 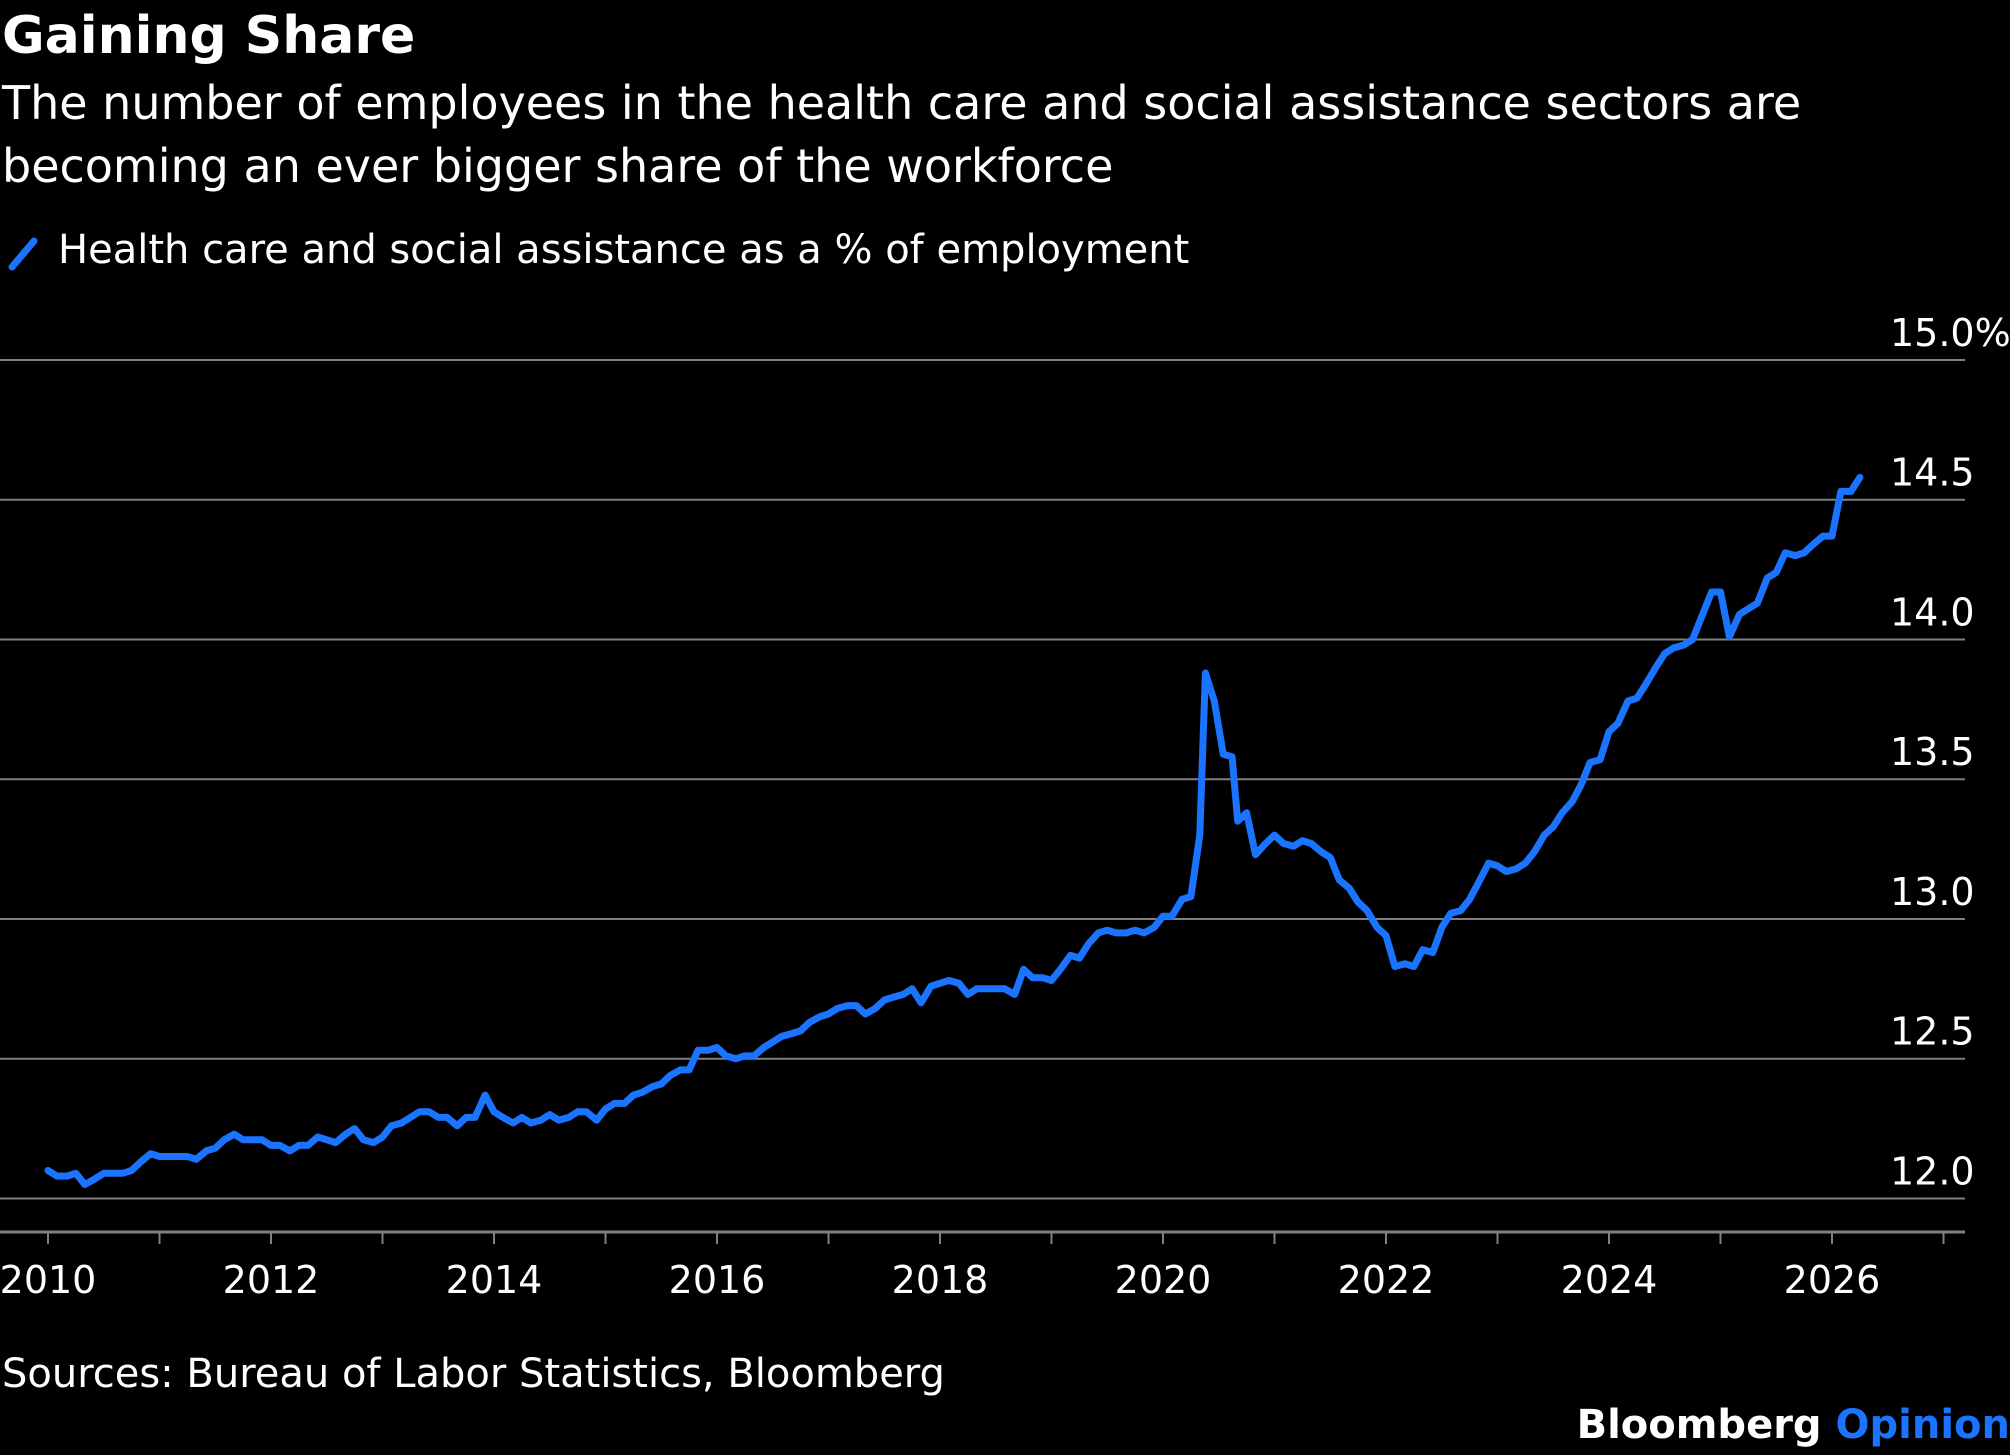 What do you see at coordinates (1932, 892) in the screenshot?
I see `y-tick-label: 13.0` at bounding box center [1932, 892].